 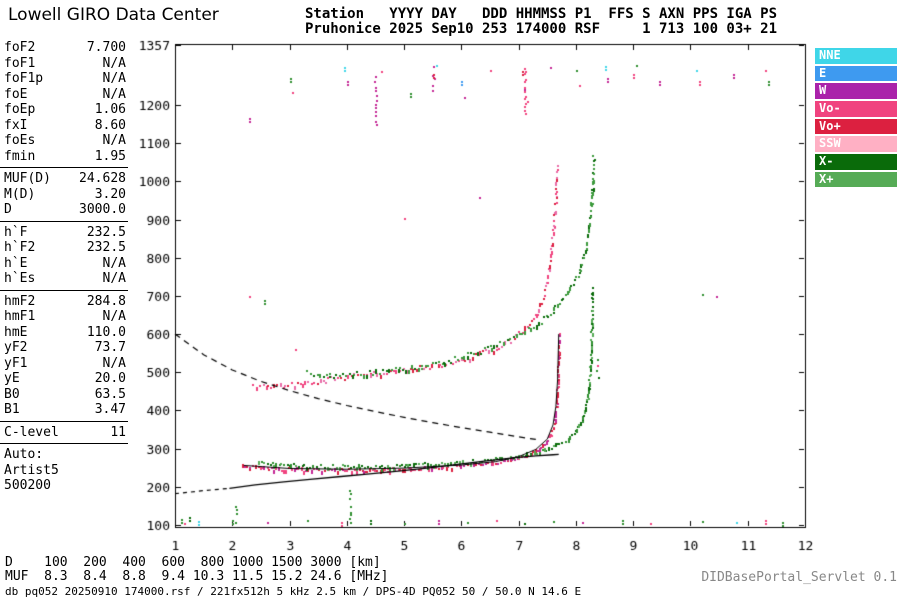 What do you see at coordinates (20, 301) in the screenshot?
I see `parameter-label: hmF2` at bounding box center [20, 301].